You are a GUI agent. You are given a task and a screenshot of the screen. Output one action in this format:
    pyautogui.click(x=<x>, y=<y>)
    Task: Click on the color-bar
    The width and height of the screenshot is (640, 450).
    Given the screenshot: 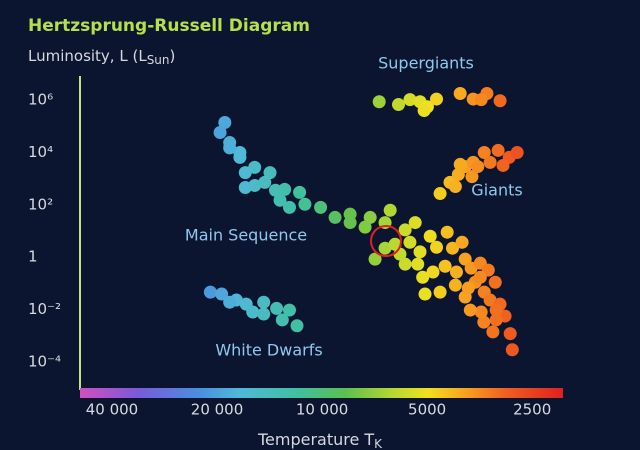 What is the action you would take?
    pyautogui.click(x=321, y=393)
    